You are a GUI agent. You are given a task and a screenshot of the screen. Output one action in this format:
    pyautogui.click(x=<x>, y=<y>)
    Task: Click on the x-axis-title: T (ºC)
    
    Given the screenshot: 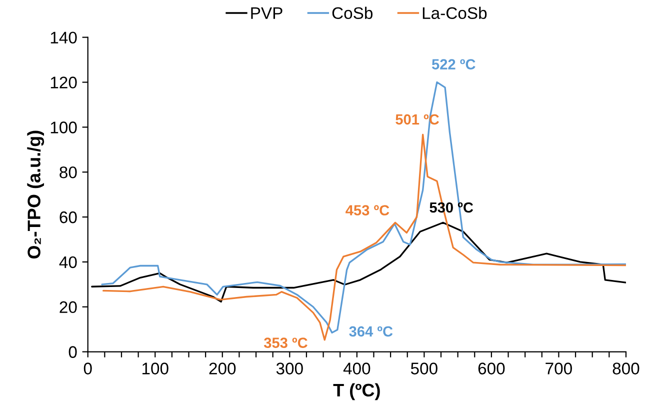 What is the action you would take?
    pyautogui.click(x=356, y=391)
    